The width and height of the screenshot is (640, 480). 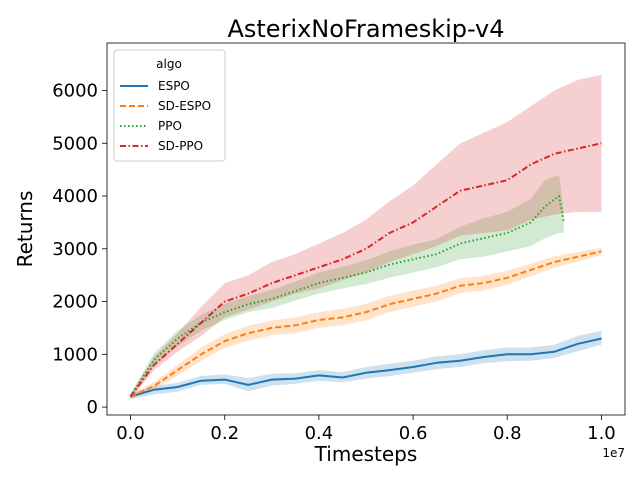 What do you see at coordinates (366, 454) in the screenshot?
I see `x-axis-label: Timesteps` at bounding box center [366, 454].